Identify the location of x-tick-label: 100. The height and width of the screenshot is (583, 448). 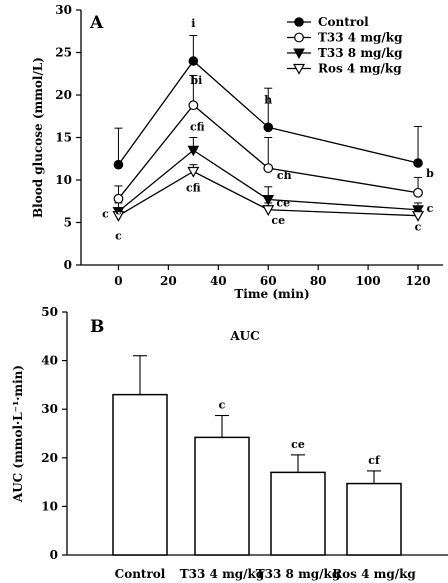
(368, 281).